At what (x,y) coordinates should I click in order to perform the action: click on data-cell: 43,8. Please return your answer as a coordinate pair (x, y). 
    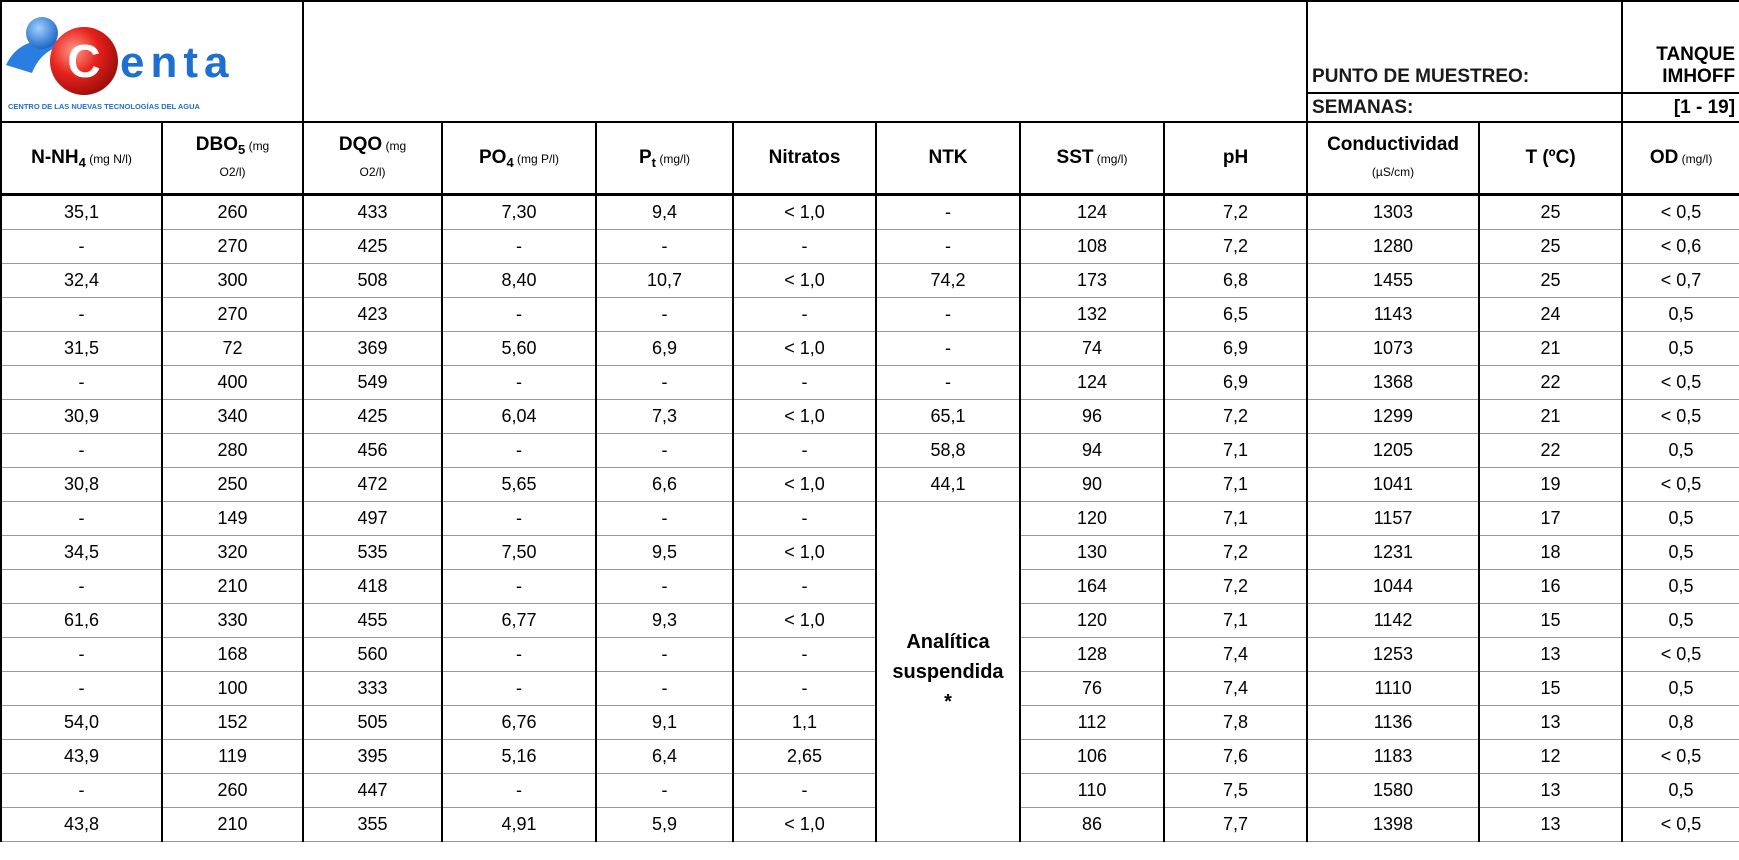
    Looking at the image, I should click on (81, 824).